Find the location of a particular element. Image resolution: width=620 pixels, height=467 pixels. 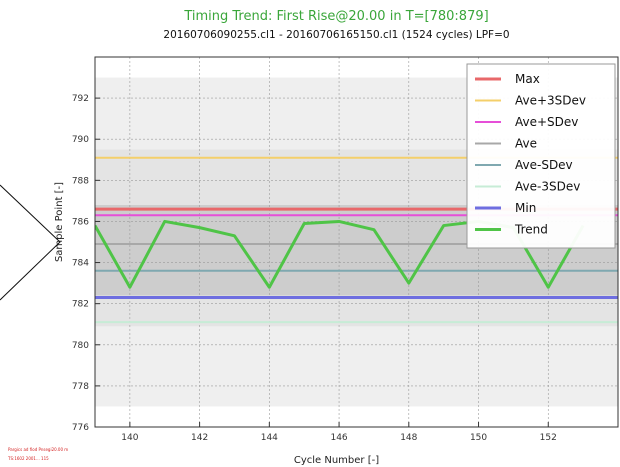

legend-label: Max is located at coordinates (527, 79).